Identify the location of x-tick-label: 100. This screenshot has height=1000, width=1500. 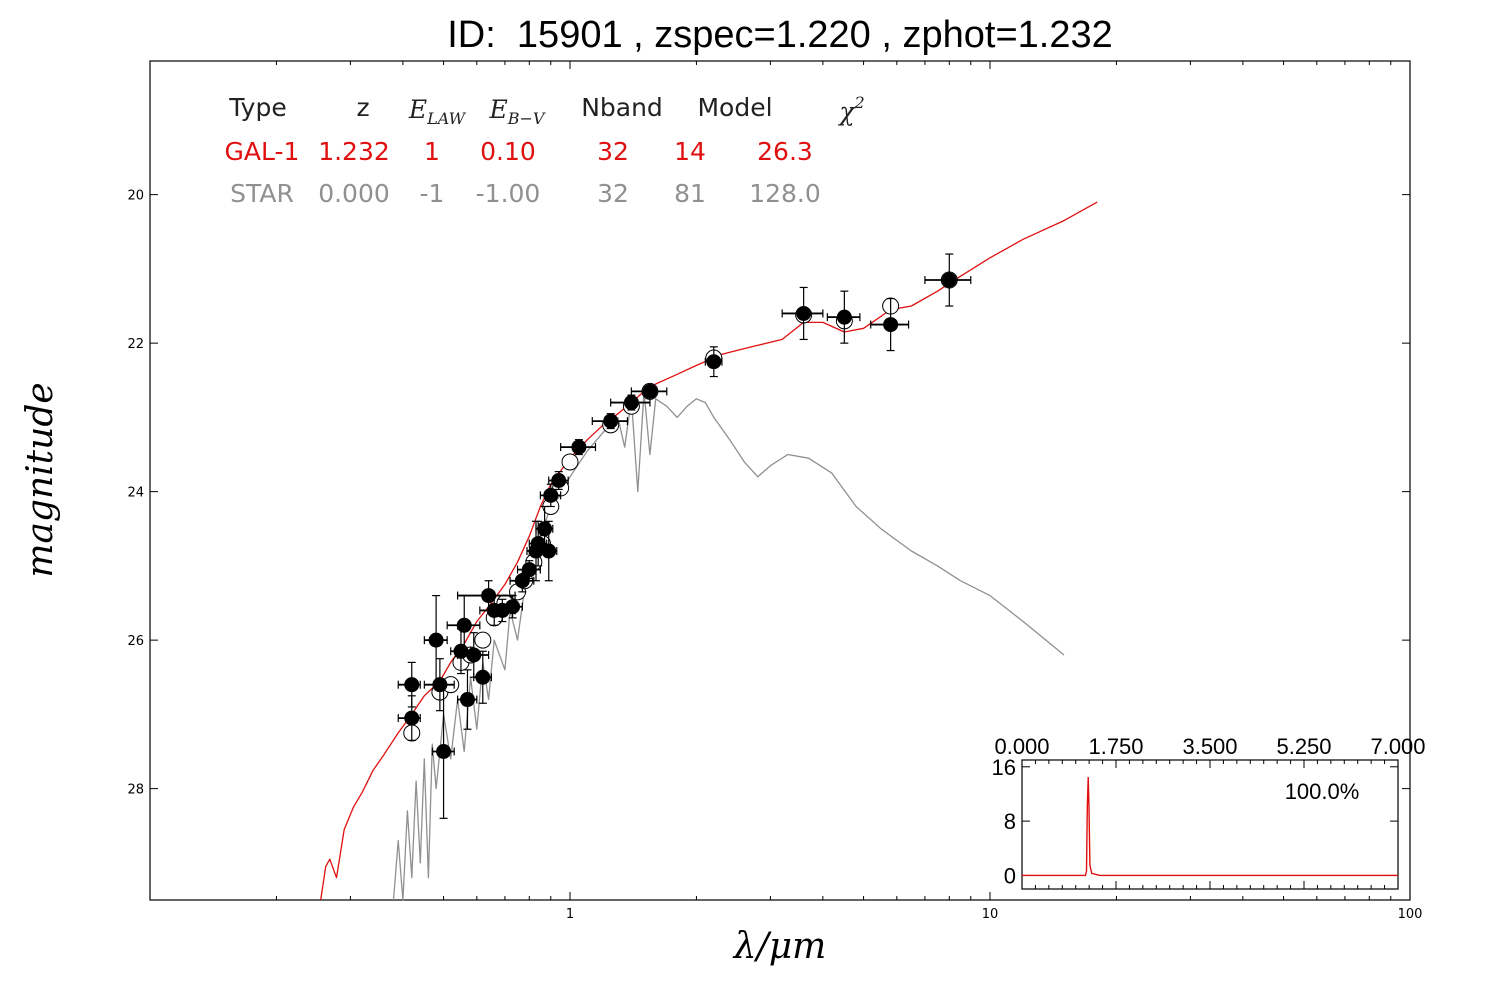
(1410, 914).